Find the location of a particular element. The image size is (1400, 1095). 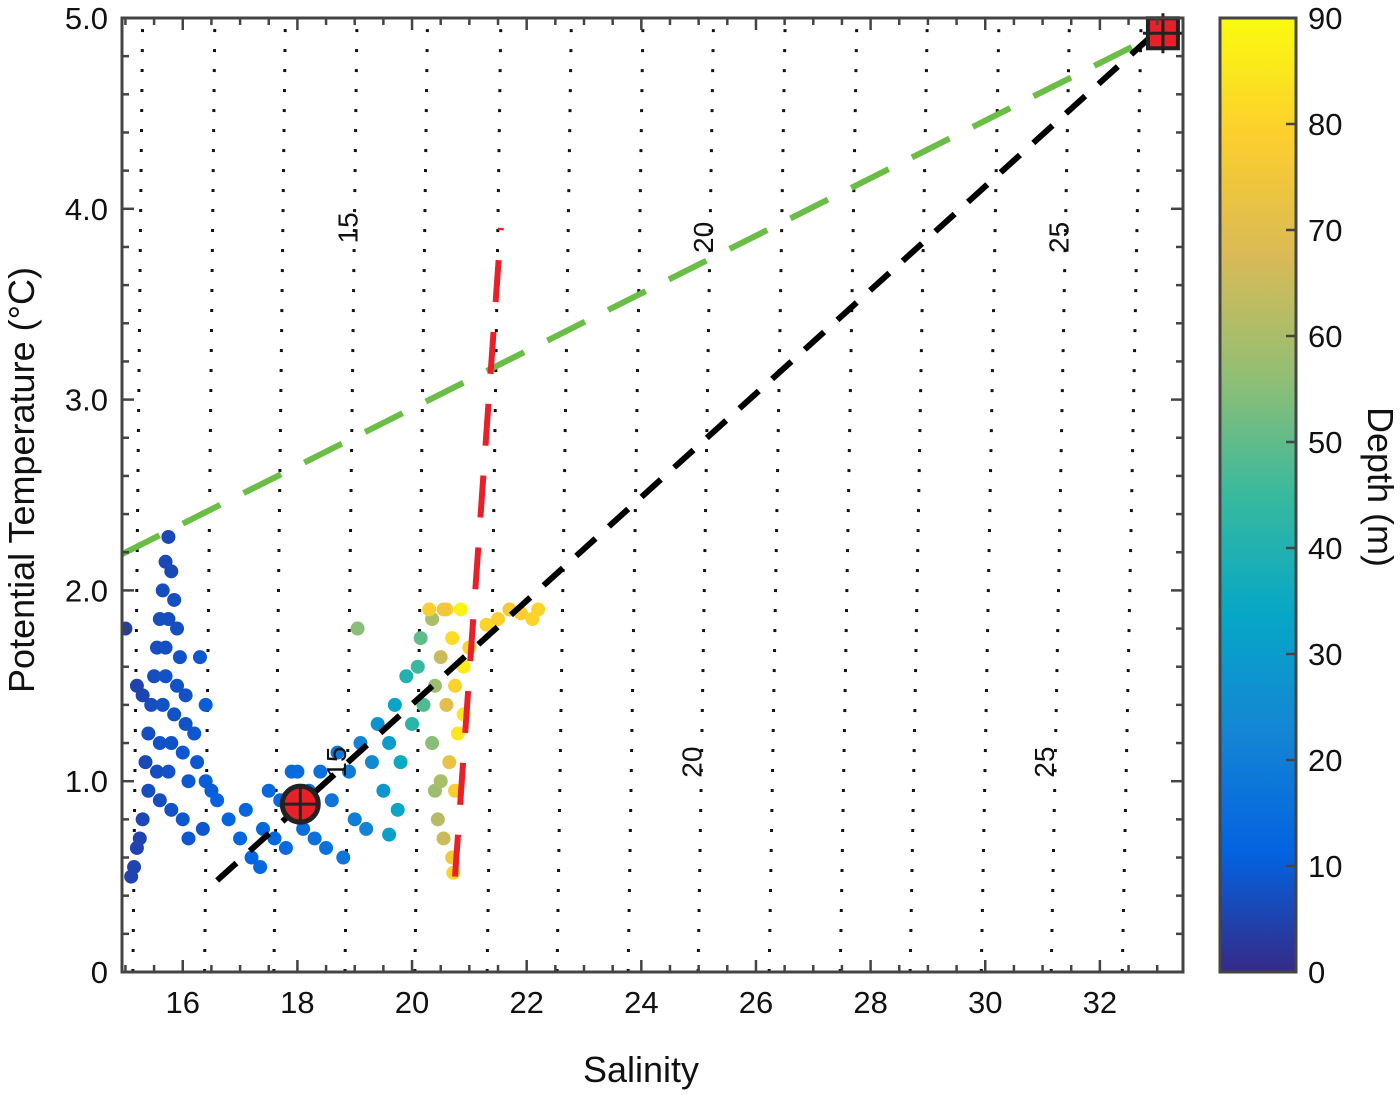

y-tick-label: 3.0 is located at coordinates (86, 400).